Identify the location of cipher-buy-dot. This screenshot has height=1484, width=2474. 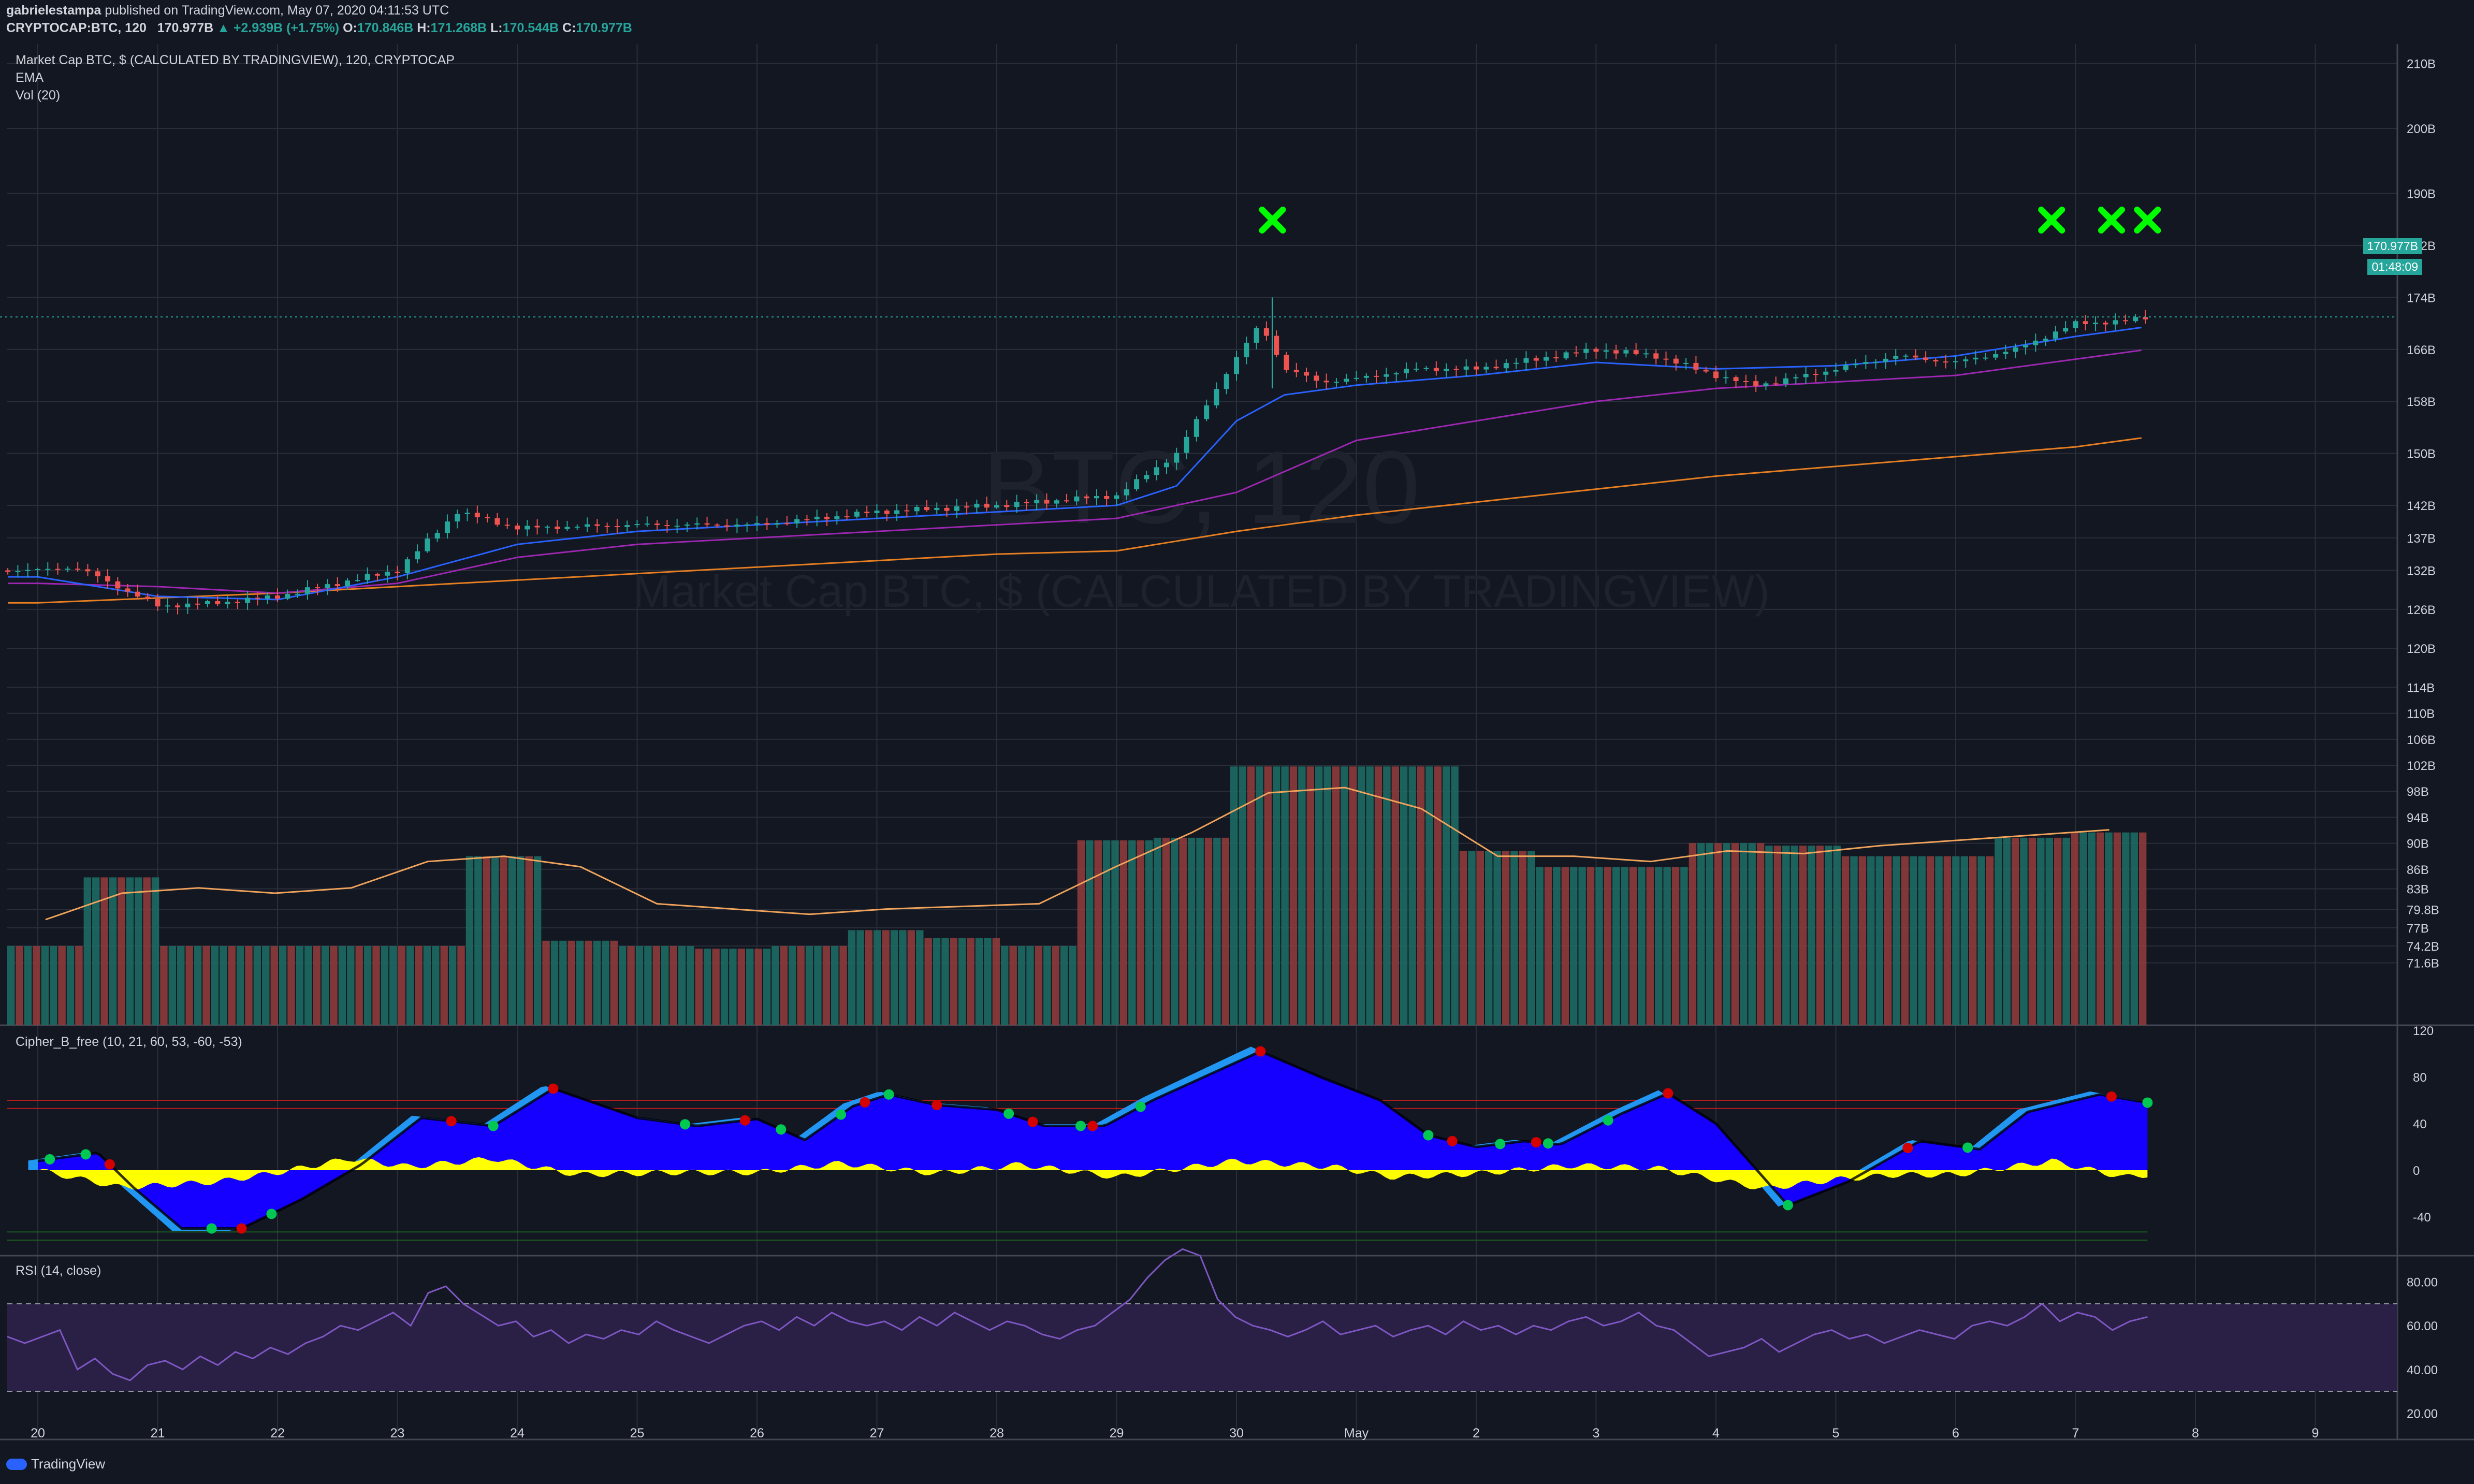
(1009, 1113).